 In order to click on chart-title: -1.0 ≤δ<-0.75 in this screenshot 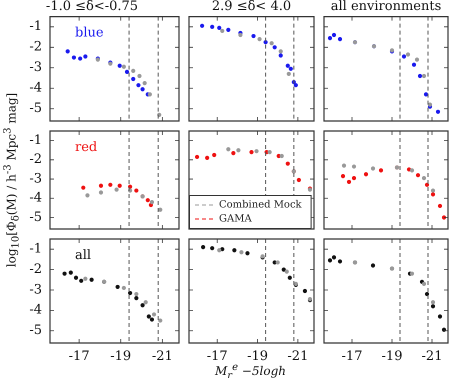, I will do `click(92, 7)`.